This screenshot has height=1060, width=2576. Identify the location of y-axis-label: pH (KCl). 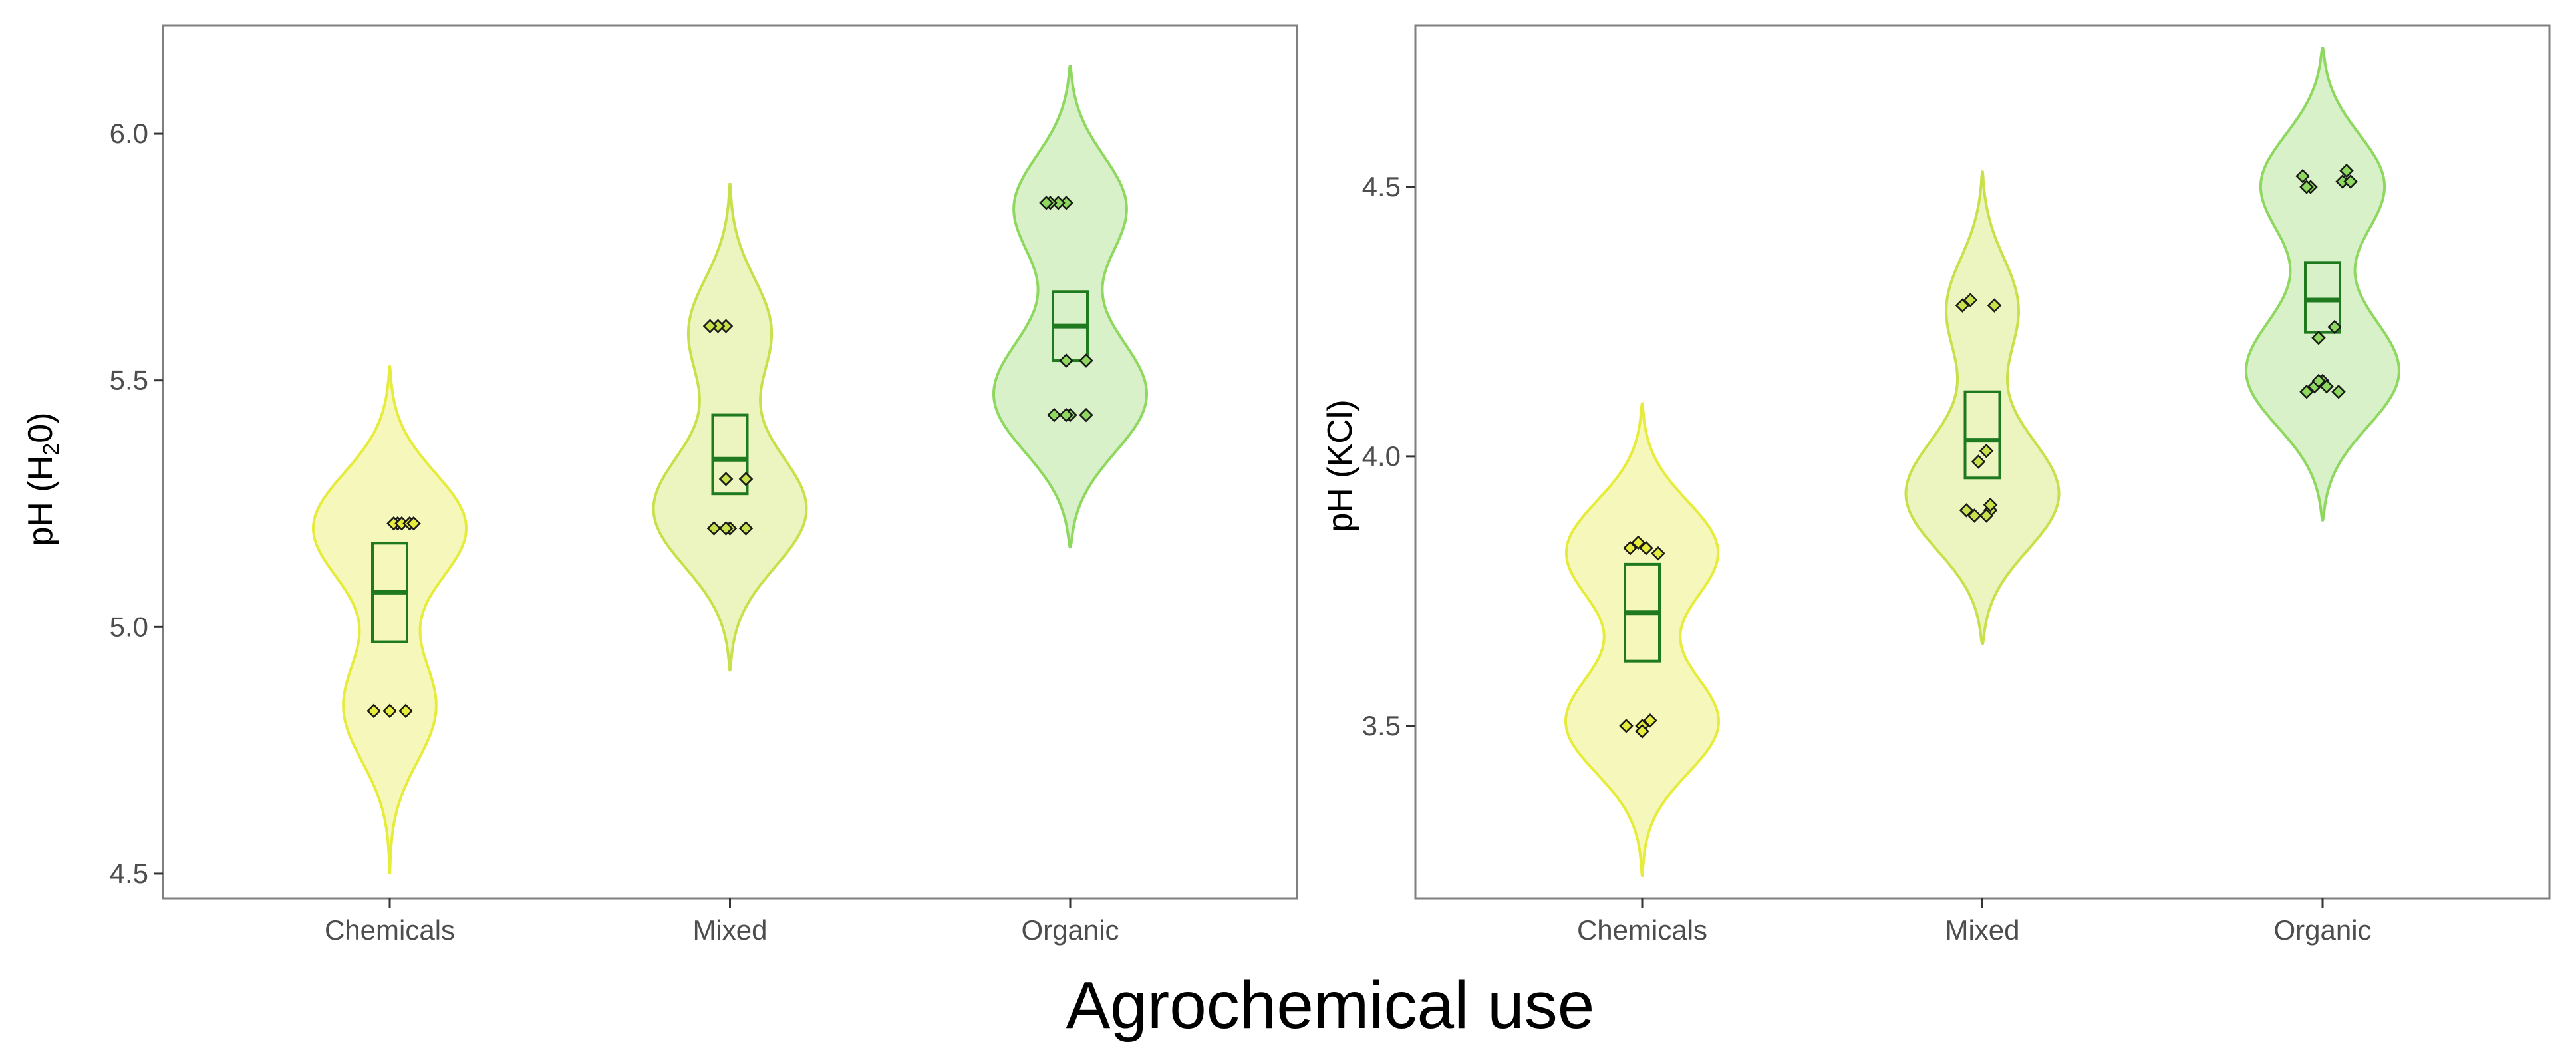
(1340, 465).